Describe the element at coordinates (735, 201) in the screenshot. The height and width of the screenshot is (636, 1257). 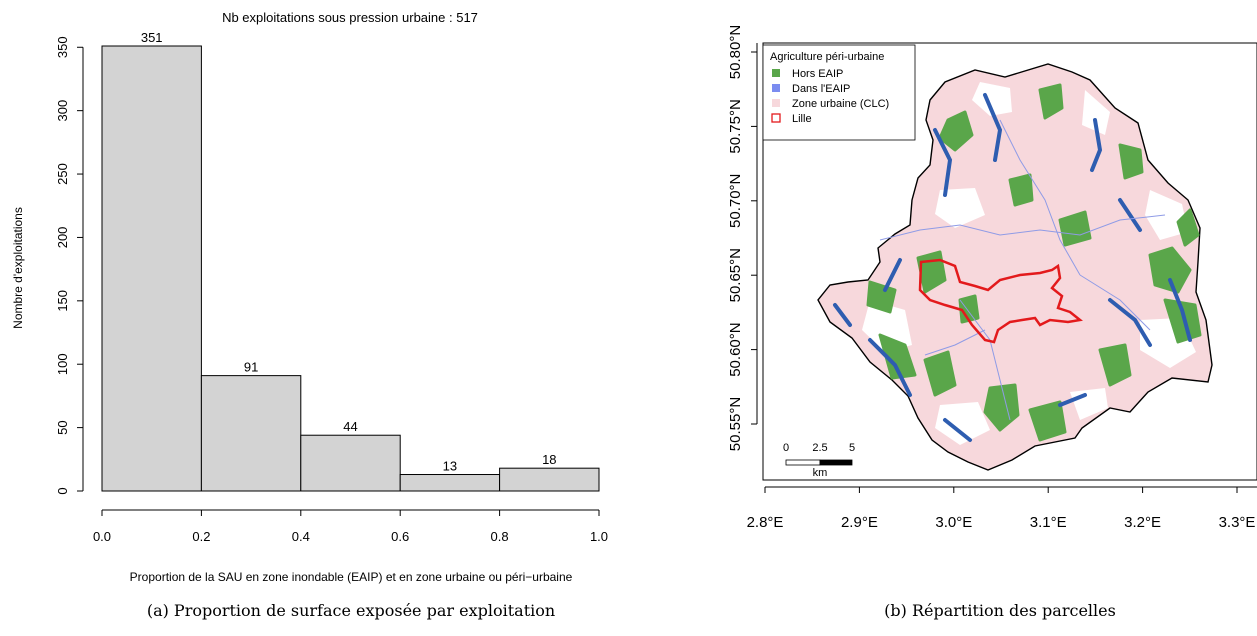
I see `map-y-tick-label: 50.70°N` at that location.